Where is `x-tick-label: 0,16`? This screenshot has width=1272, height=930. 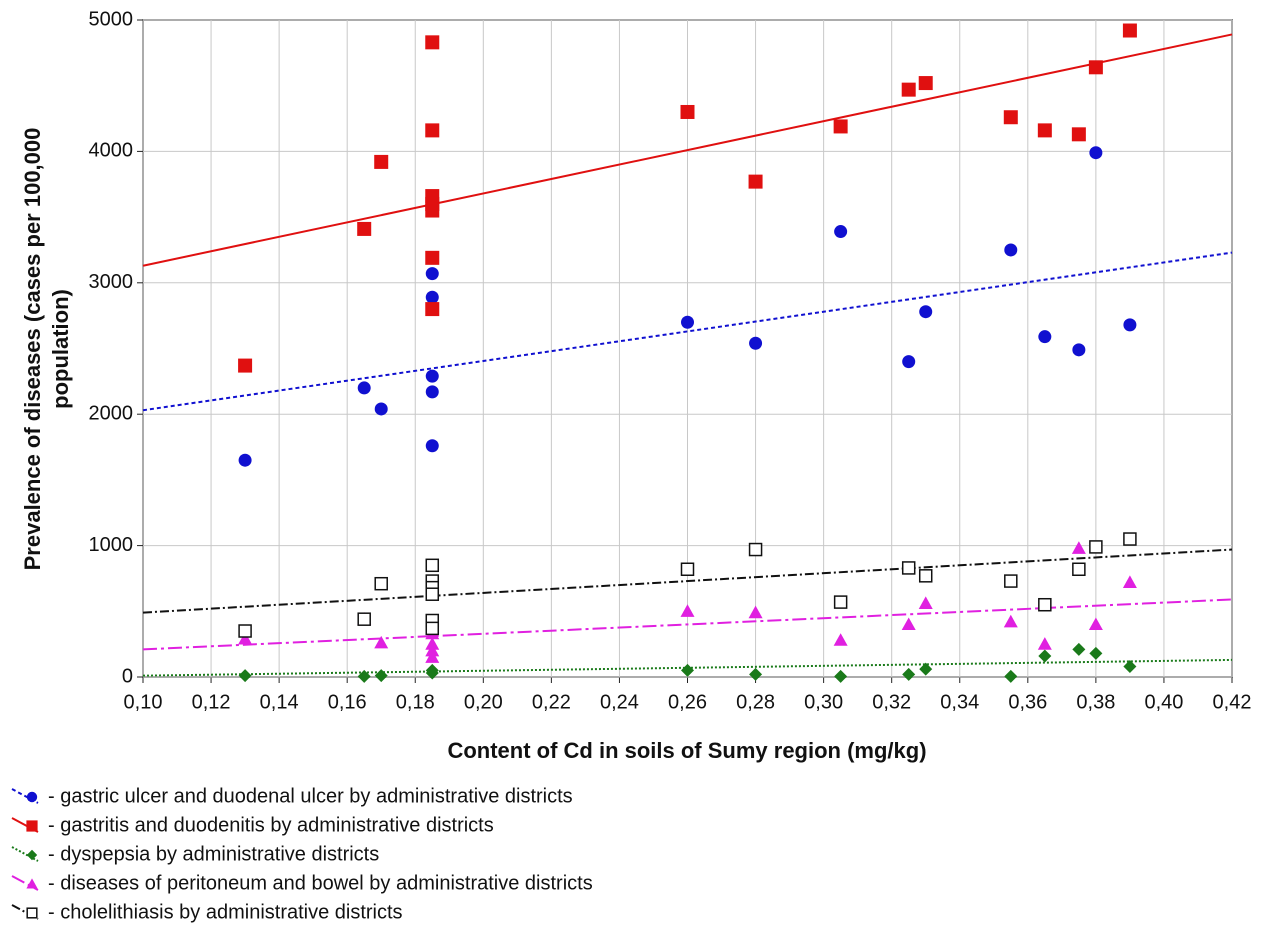
x-tick-label: 0,16 is located at coordinates (347, 702).